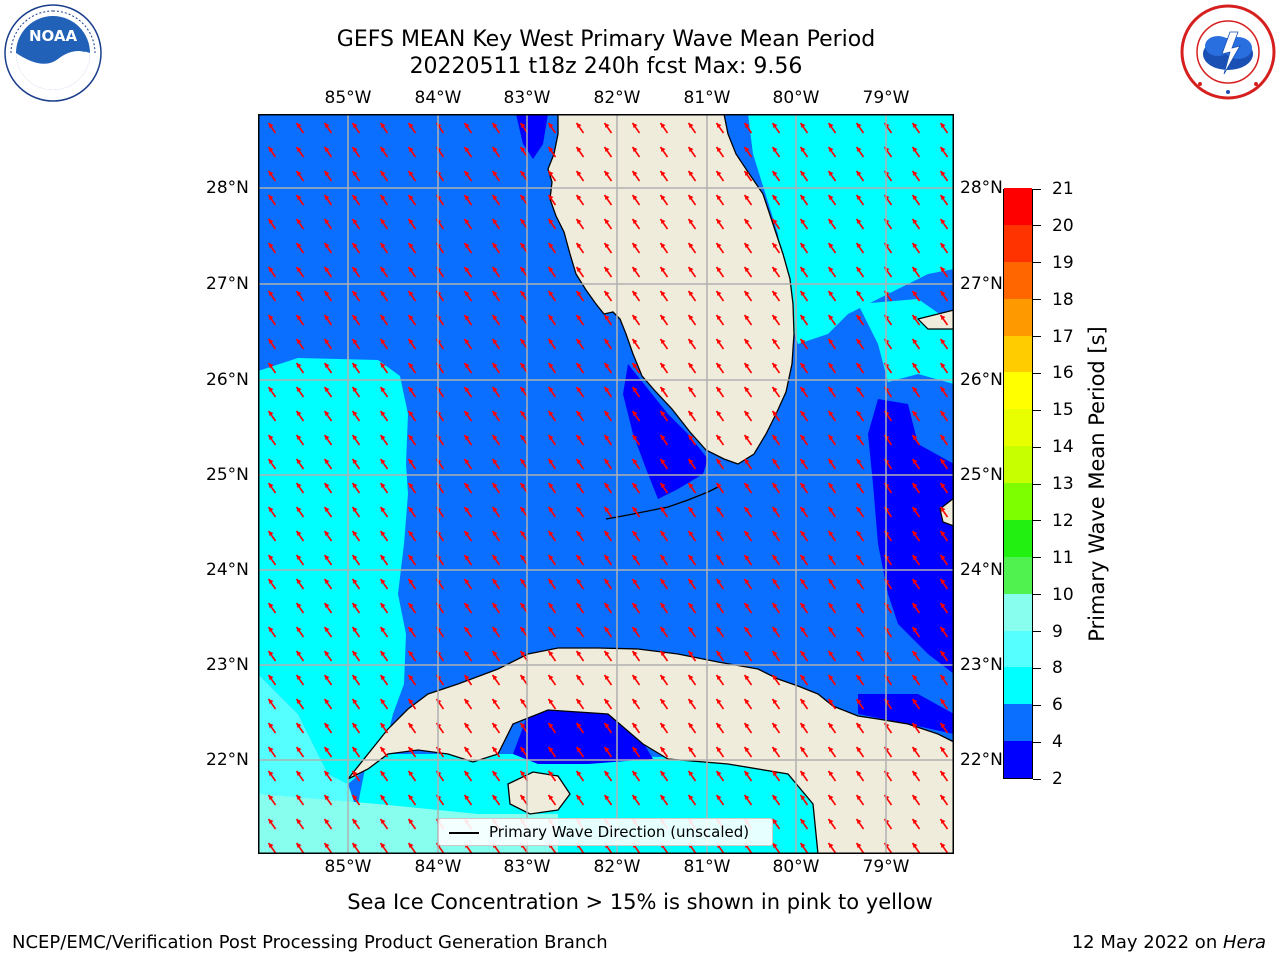 The height and width of the screenshot is (960, 1280). What do you see at coordinates (981, 665) in the screenshot?
I see `lat-label-right-6: 23°N` at bounding box center [981, 665].